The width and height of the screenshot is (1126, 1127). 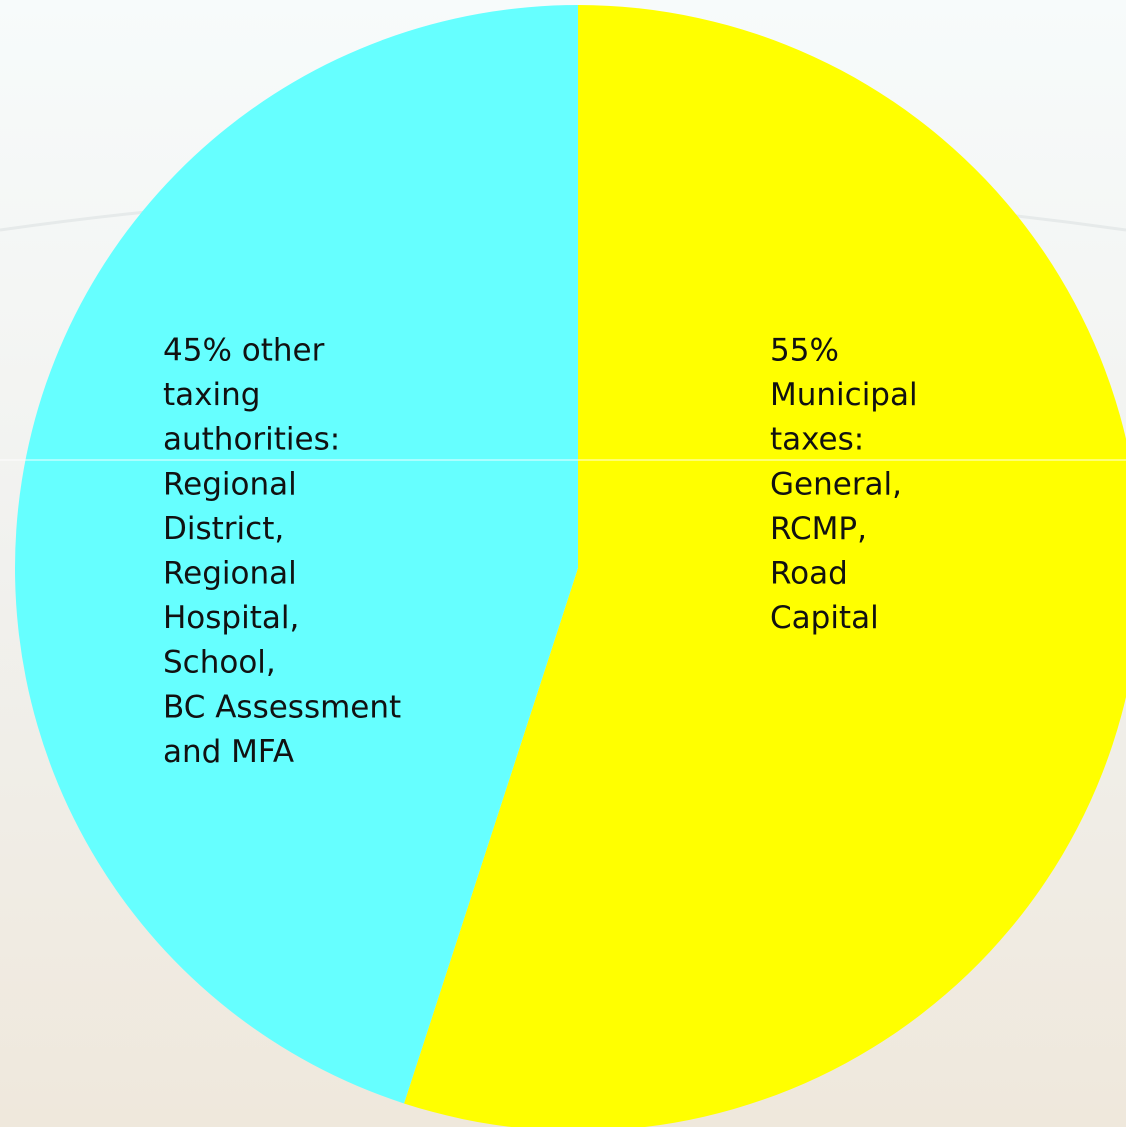 I want to click on slice-label: BC Assessment, so click(x=282, y=707).